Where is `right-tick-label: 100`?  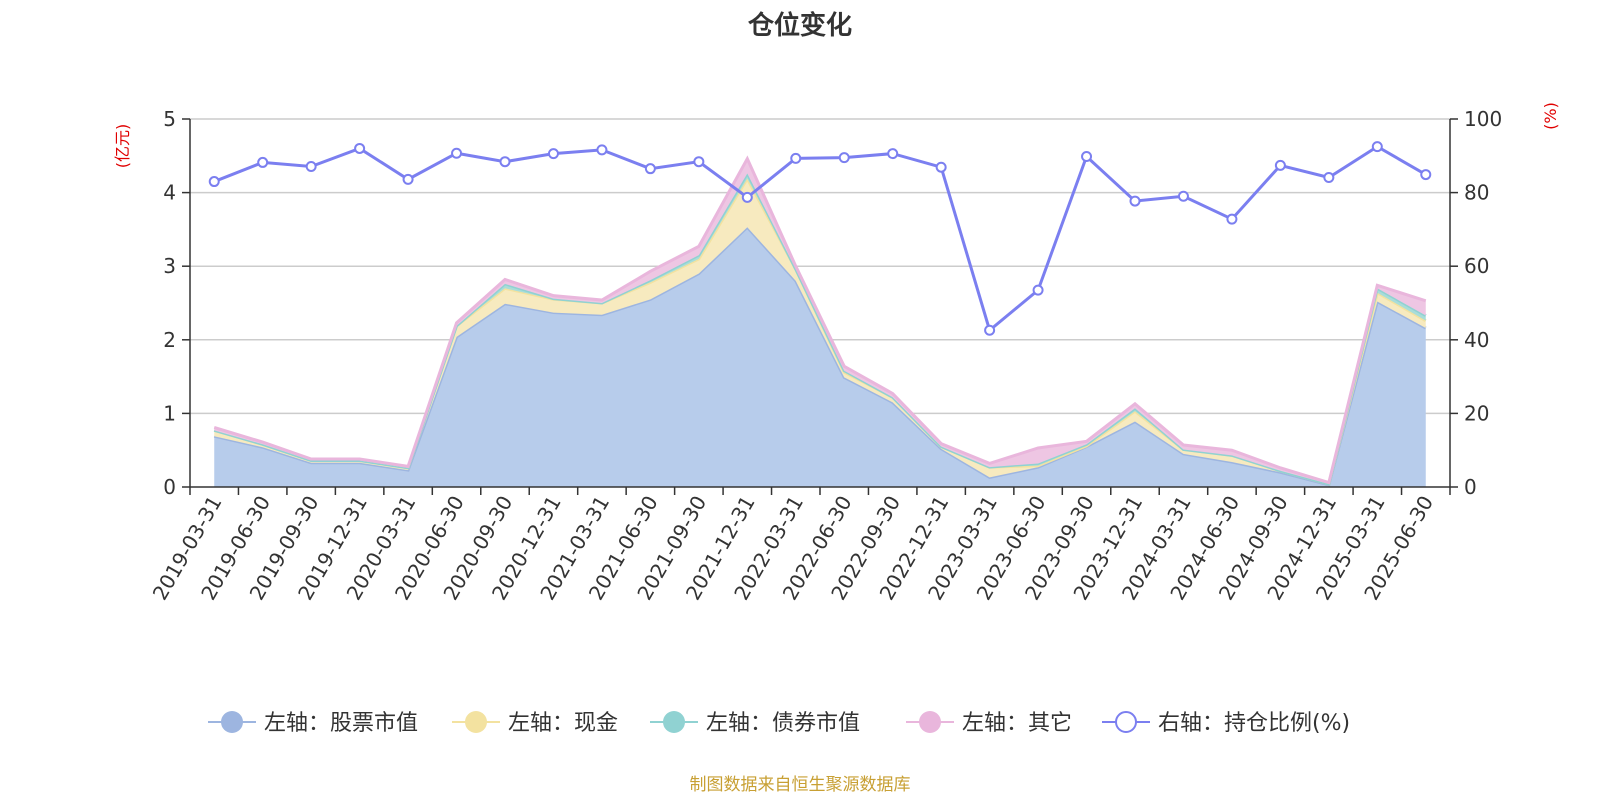
right-tick-label: 100 is located at coordinates (1483, 119).